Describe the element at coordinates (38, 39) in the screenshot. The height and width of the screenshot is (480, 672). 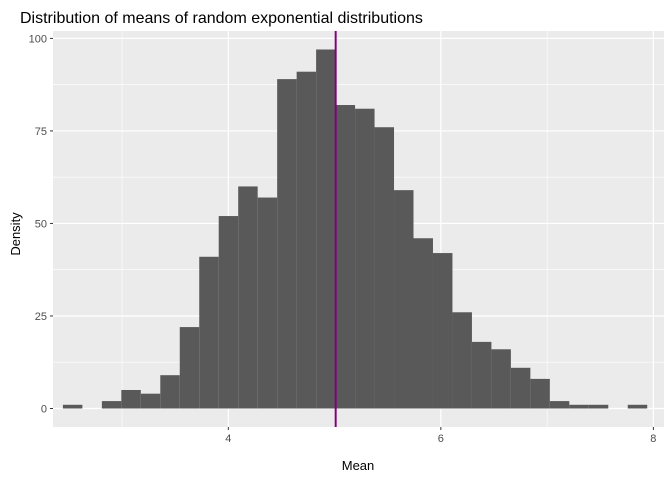
I see `y-tick-label: 100` at that location.